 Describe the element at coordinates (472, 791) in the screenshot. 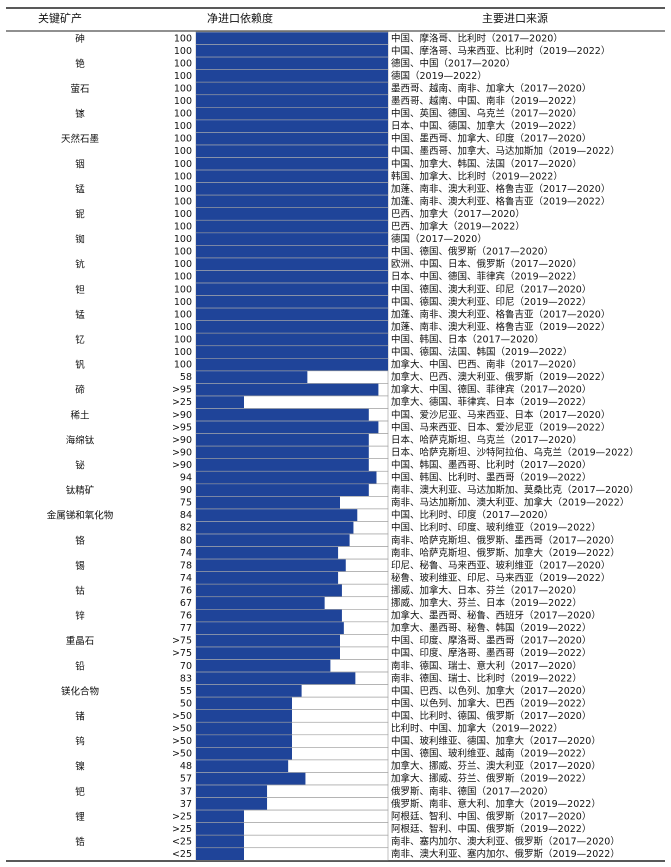

I see `source: 俄罗斯、南非、德国（2017—2020）` at that location.